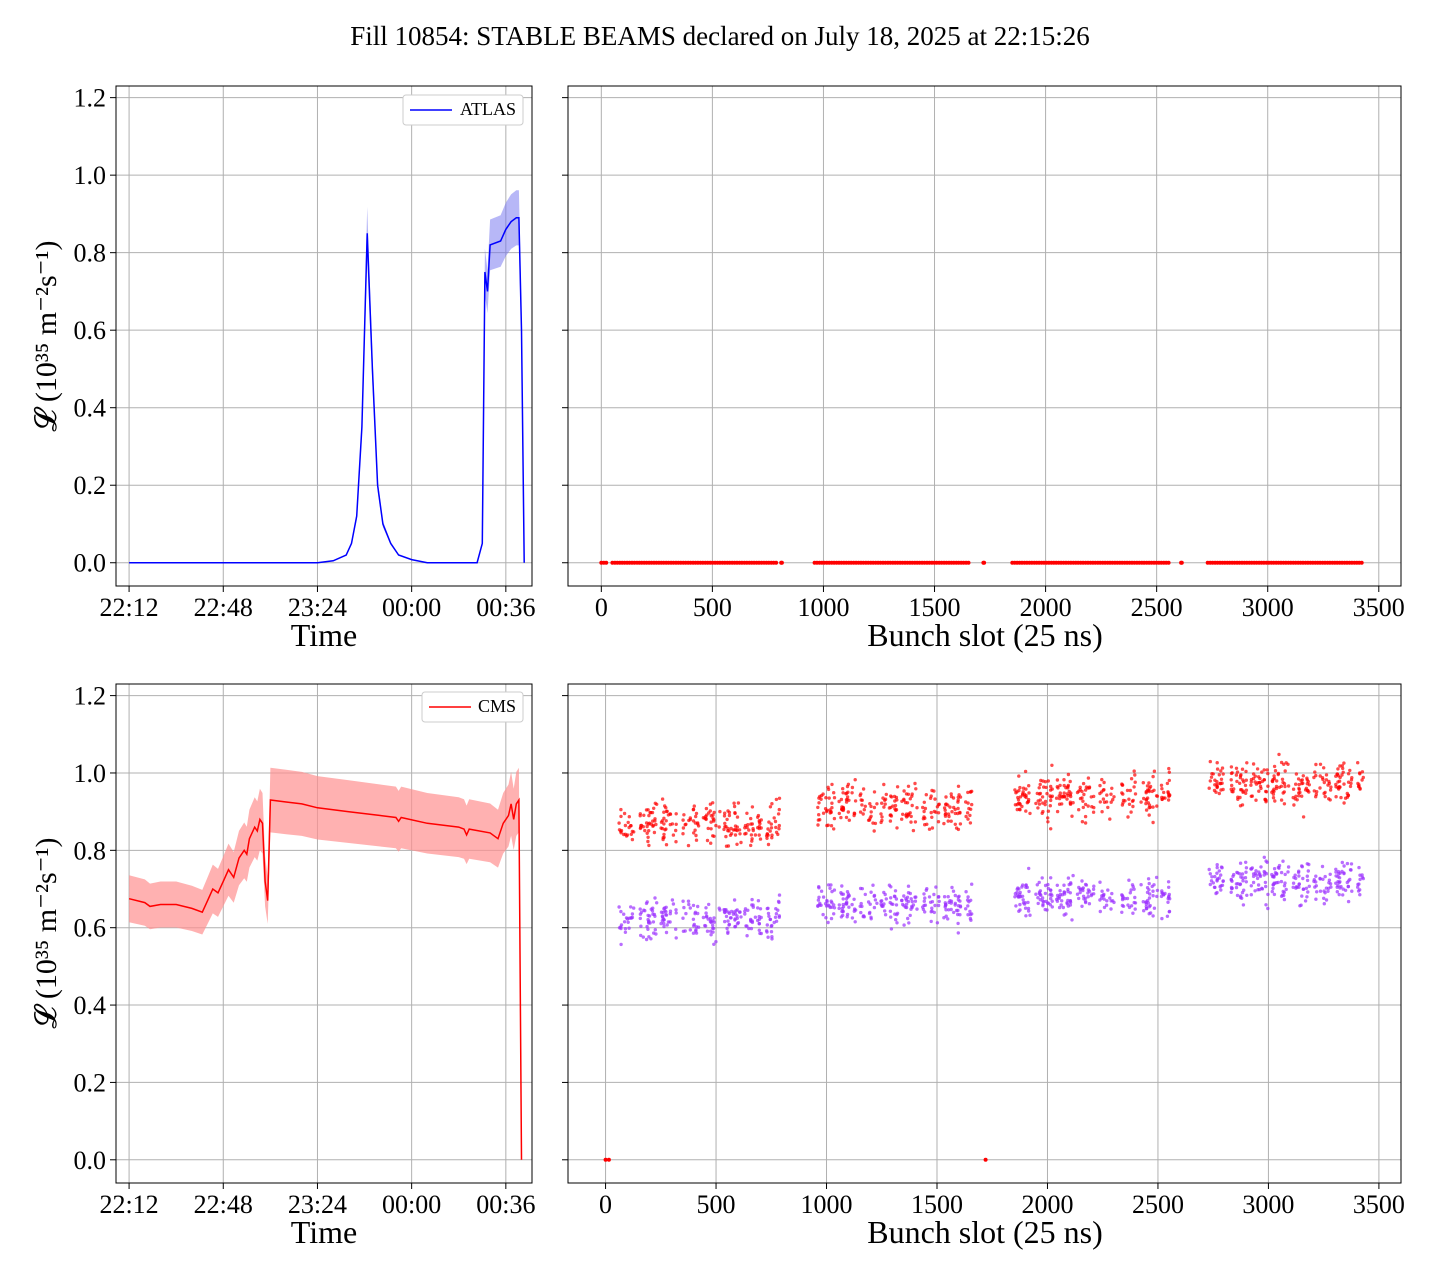 This screenshot has width=1440, height=1280. Describe the element at coordinates (324, 933) in the screenshot. I see `cms-time-grid` at that location.